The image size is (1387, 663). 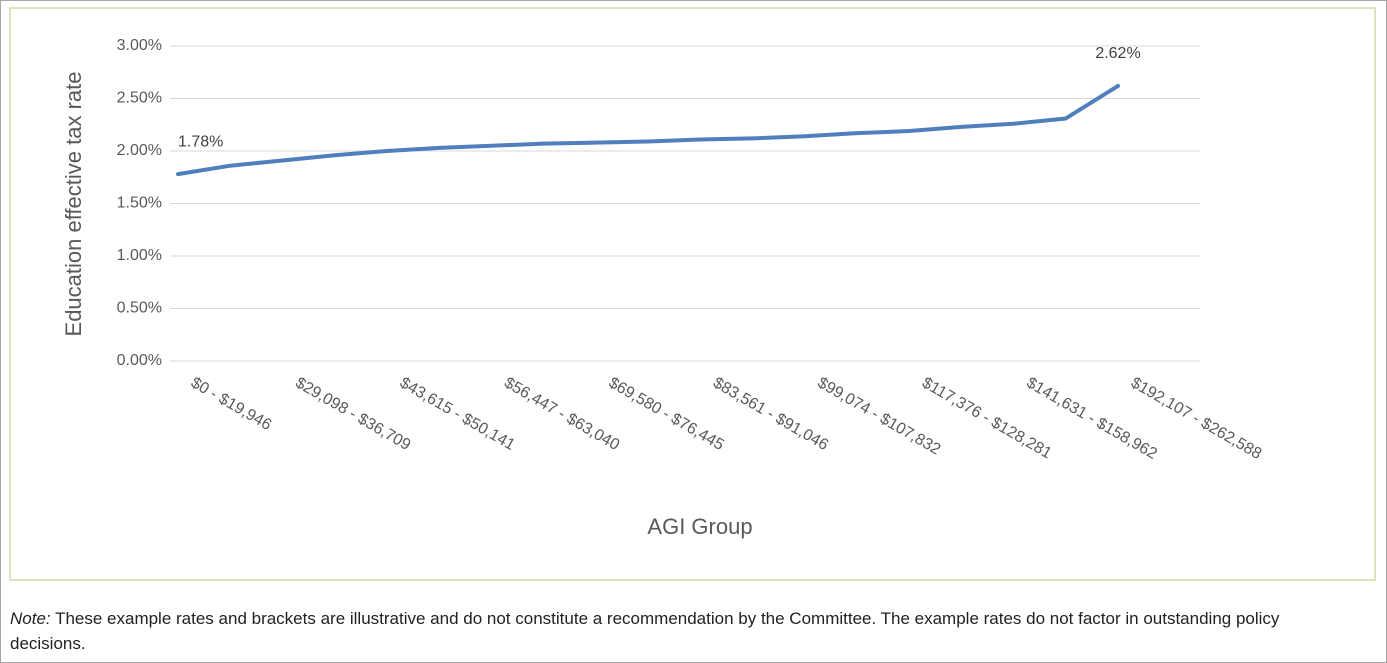 I want to click on x-axis-title: AGI Group, so click(x=699, y=526).